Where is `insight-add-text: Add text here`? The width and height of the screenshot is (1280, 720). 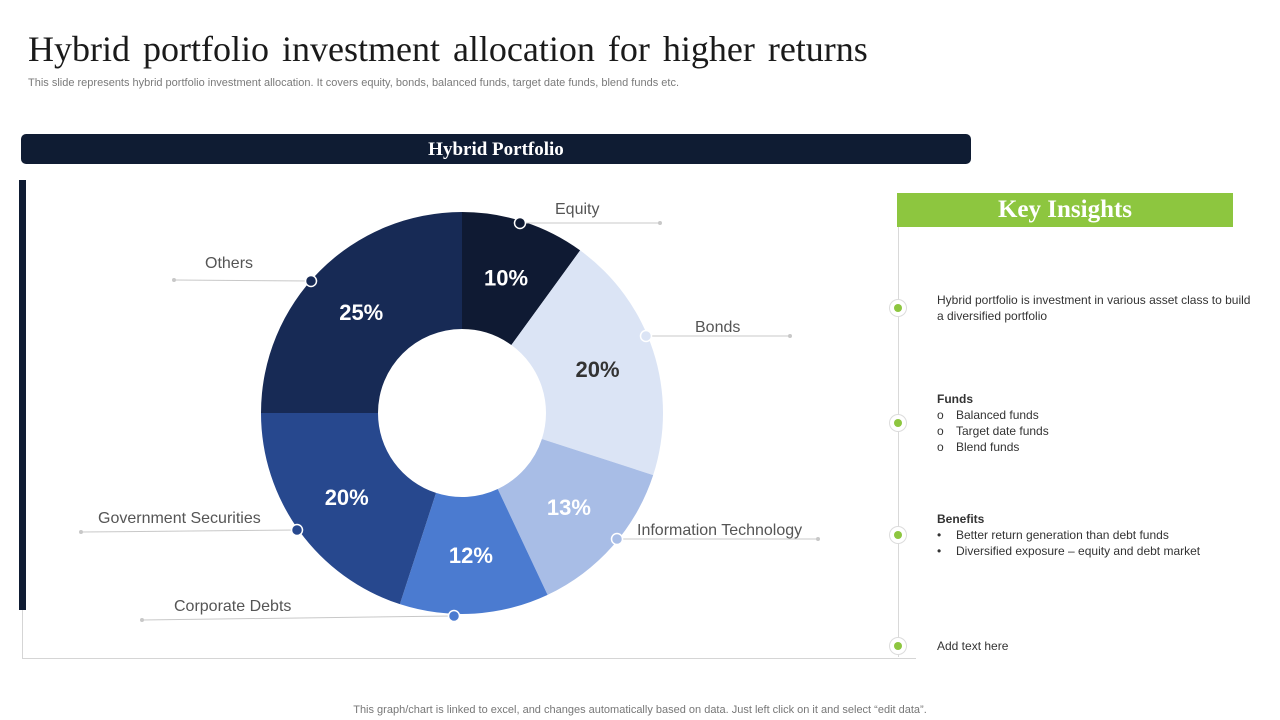 insight-add-text: Add text here is located at coordinates (973, 646).